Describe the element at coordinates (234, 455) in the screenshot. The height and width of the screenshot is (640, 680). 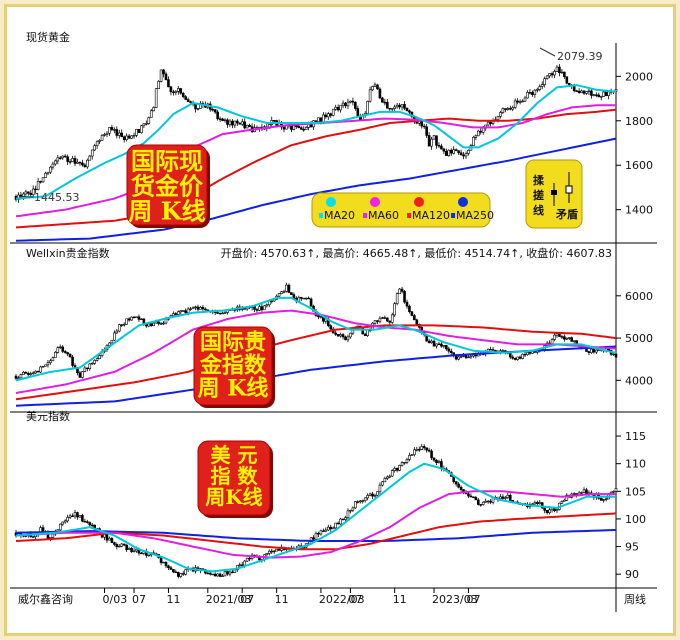
I see `badge-line: 美 元` at that location.